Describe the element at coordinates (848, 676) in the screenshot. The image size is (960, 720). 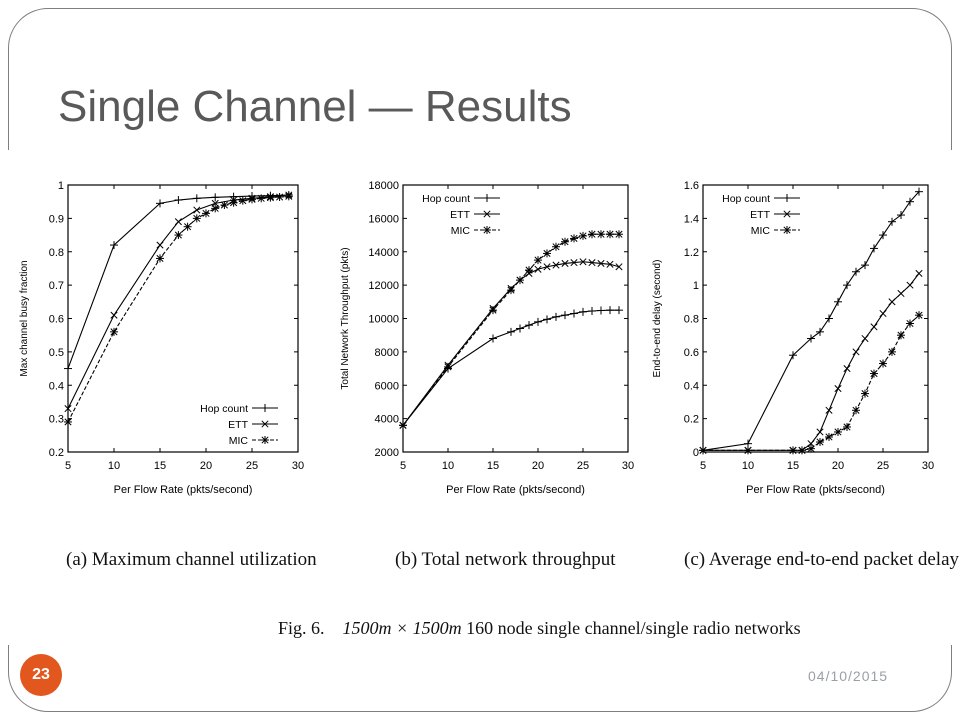
I see `slide-date: 04/10/2015` at that location.